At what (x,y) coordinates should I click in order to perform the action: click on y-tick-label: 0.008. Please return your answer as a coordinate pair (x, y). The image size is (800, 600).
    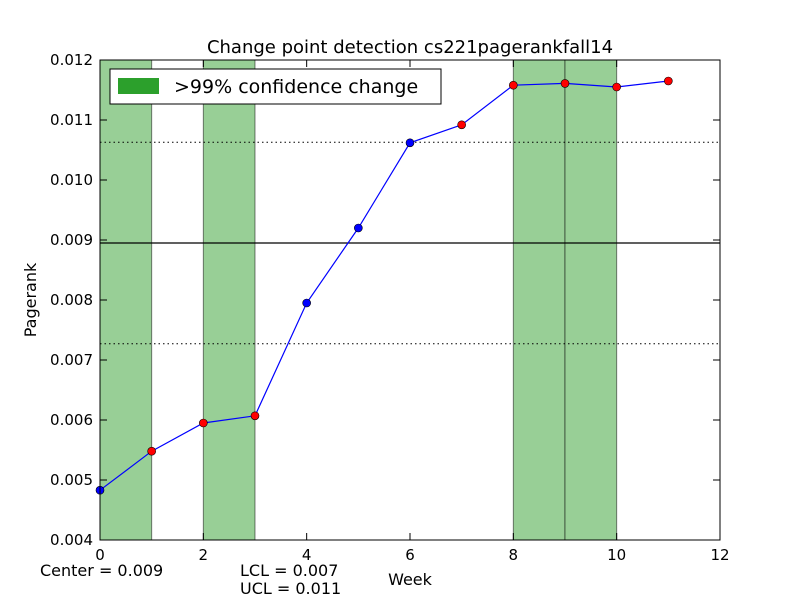
    Looking at the image, I should click on (71, 300).